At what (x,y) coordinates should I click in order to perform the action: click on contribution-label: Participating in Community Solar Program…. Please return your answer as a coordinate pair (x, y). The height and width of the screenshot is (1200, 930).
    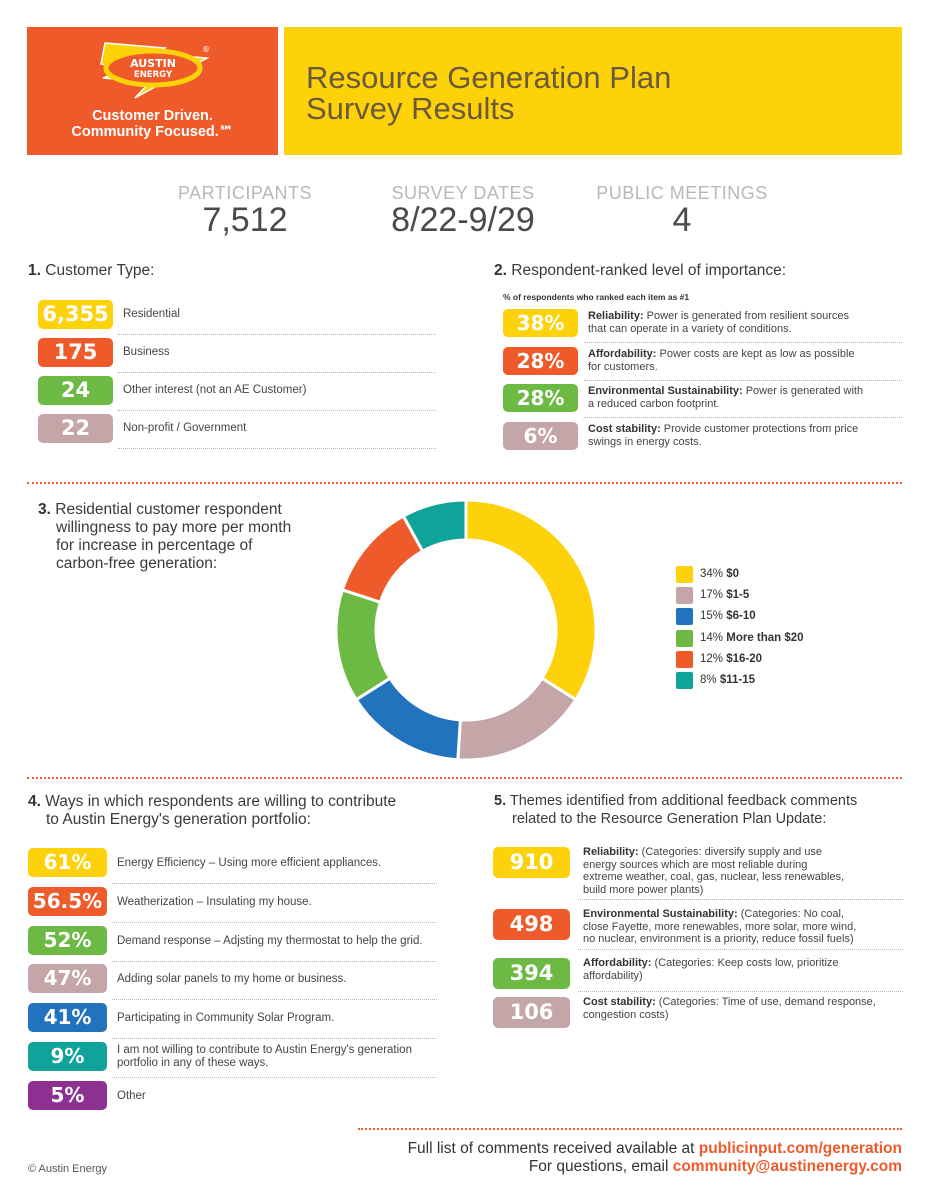
    Looking at the image, I should click on (282, 1018).